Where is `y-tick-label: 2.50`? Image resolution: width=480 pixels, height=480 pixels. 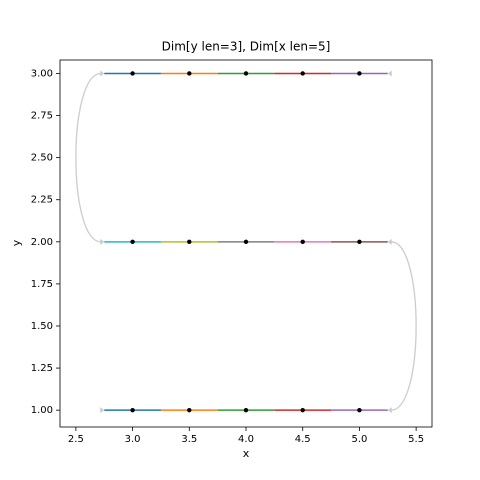
y-tick-label: 2.50 is located at coordinates (42, 158).